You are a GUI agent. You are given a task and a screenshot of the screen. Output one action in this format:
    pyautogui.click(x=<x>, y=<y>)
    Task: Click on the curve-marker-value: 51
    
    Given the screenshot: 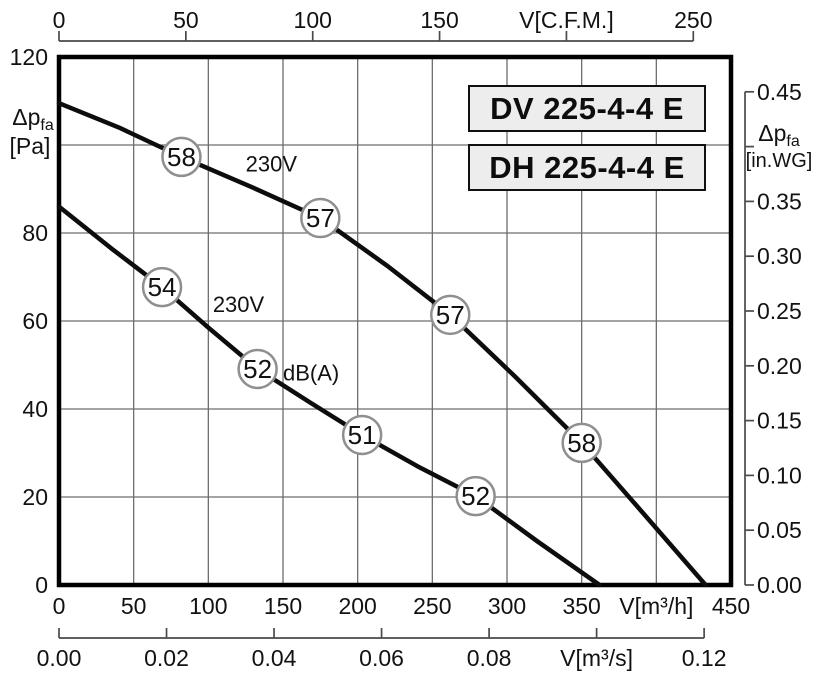 What is the action you would take?
    pyautogui.click(x=362, y=435)
    